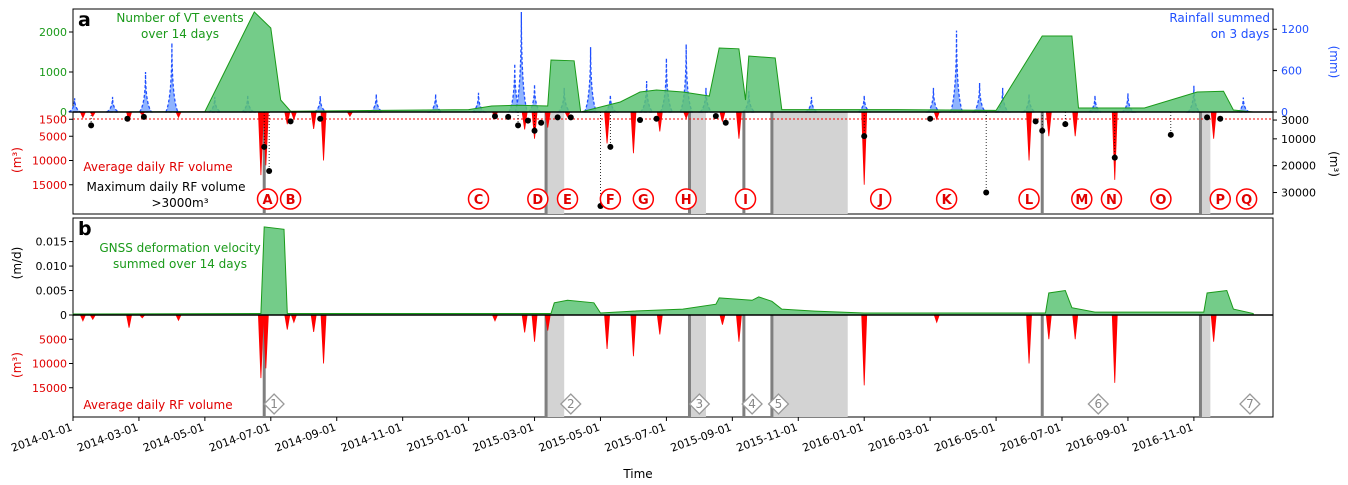 This screenshot has width=1348, height=485. I want to click on phase-label: 6, so click(1098, 404).